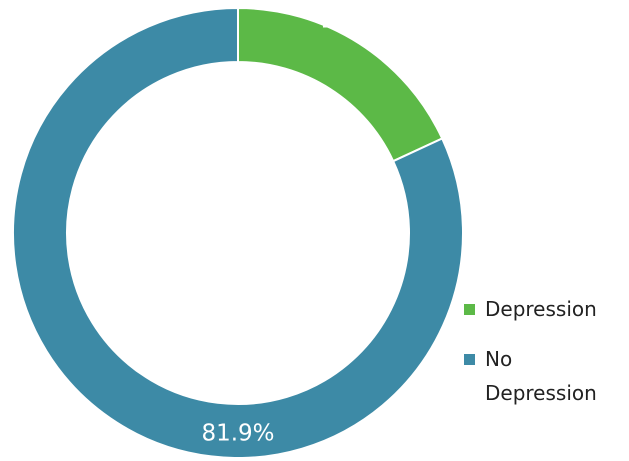  I want to click on legend-swatch-depression, so click(469, 309).